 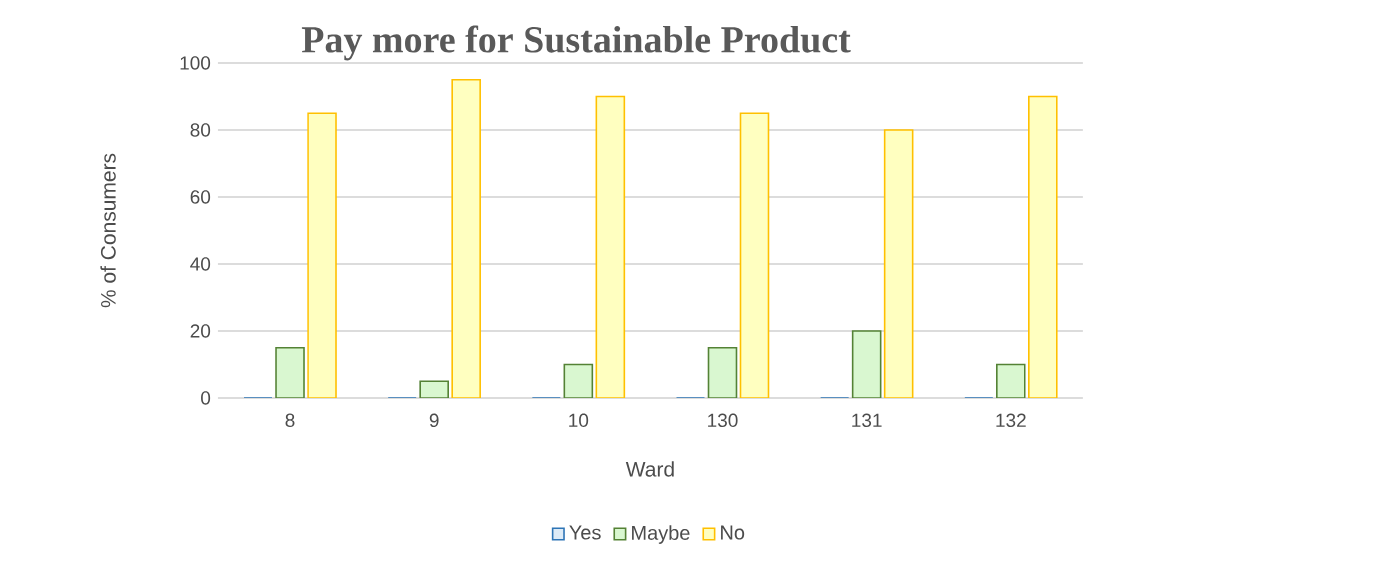 I want to click on chart-title: Pay more for Sustainable Product, so click(x=576, y=43).